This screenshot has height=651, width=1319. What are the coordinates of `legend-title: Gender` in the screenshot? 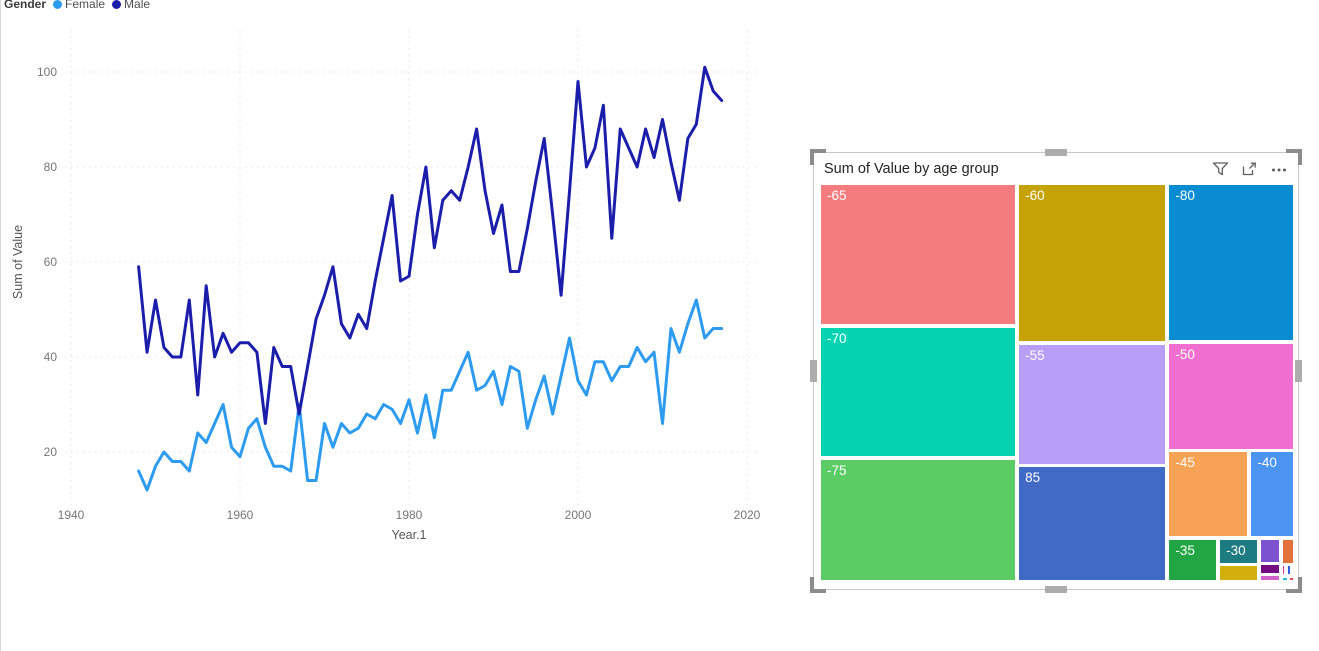 It's located at (25, 5).